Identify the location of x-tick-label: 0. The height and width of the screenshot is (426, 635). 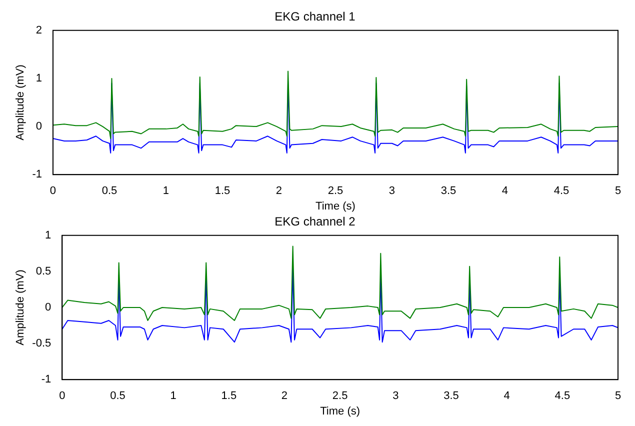
(62, 396).